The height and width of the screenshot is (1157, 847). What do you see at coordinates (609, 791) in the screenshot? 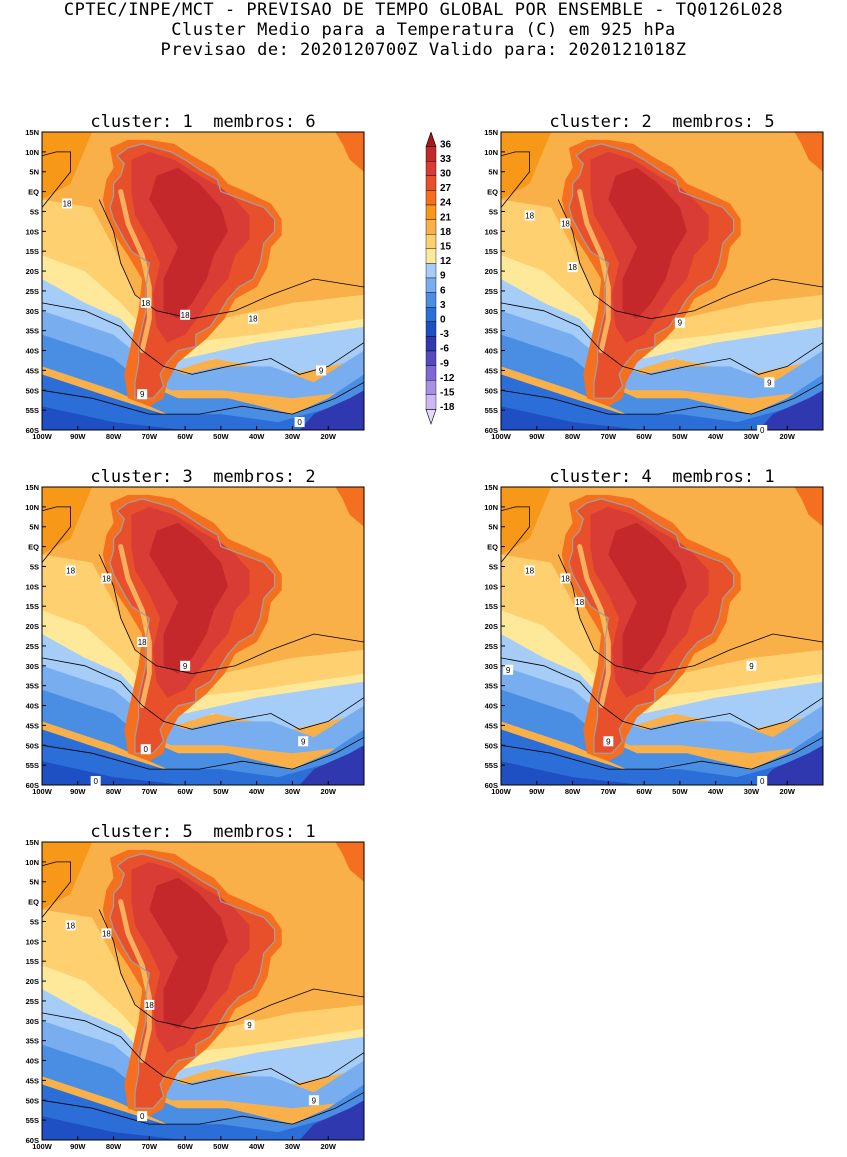
I see `lon-label: 70W` at bounding box center [609, 791].